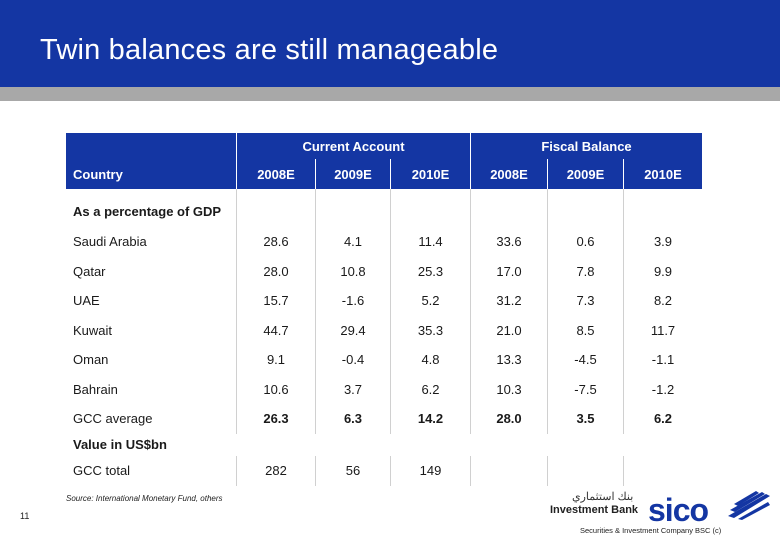  What do you see at coordinates (352, 330) in the screenshot?
I see `value-cell: 29.4` at bounding box center [352, 330].